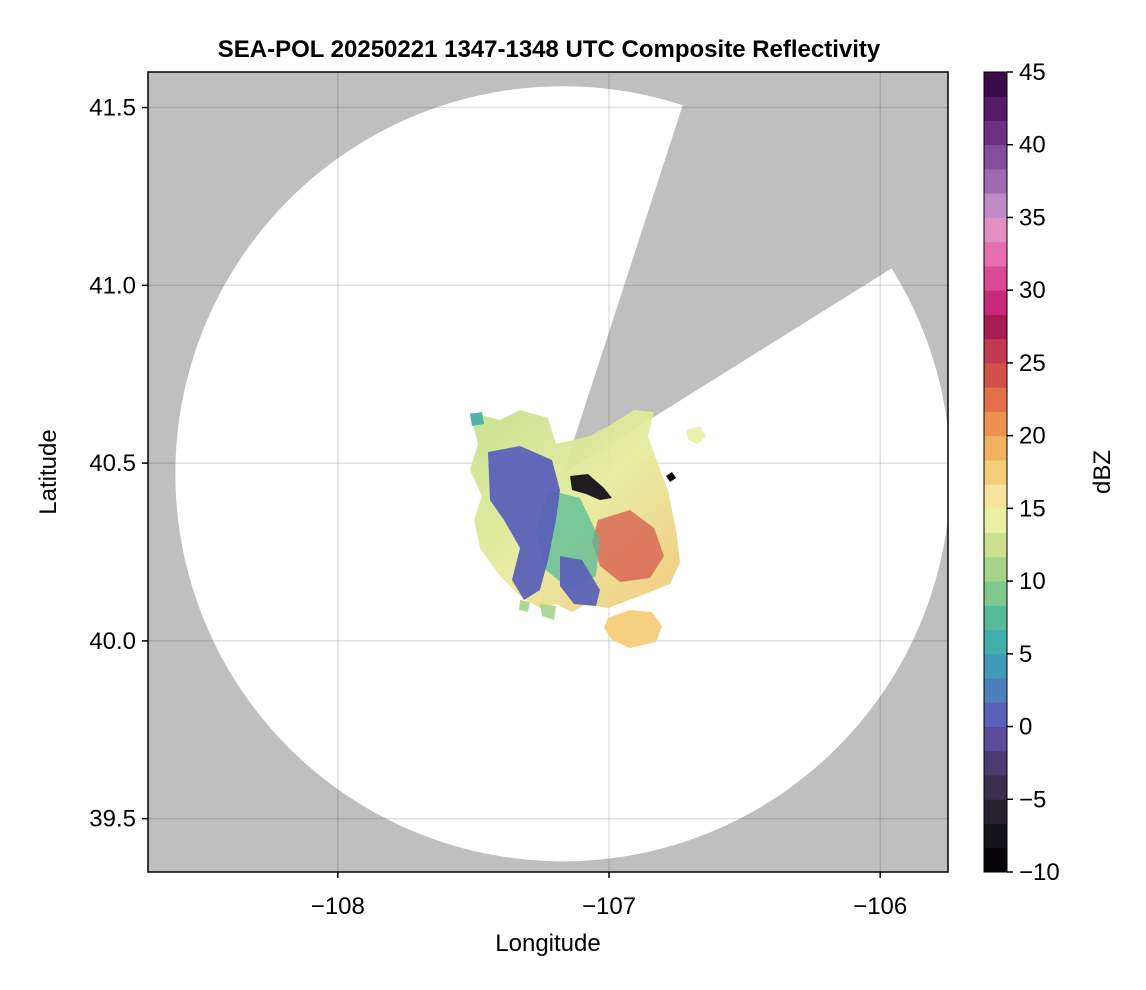 The image size is (1146, 990). Describe the element at coordinates (112, 285) in the screenshot. I see `y-tick-label: 41.0` at that location.